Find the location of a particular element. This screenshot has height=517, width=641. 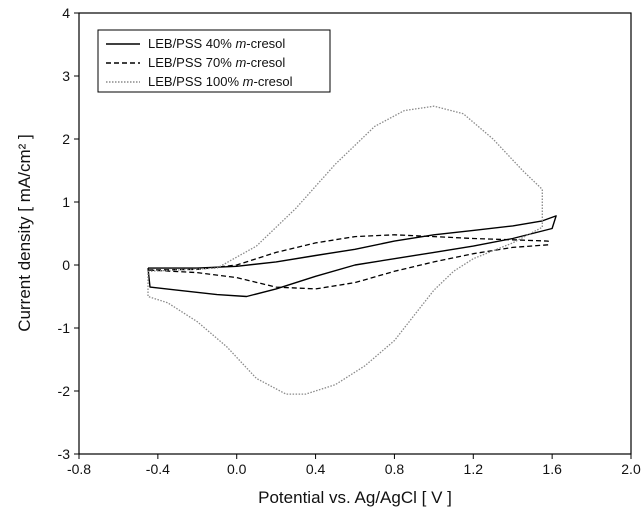

y-tick-label: -1 is located at coordinates (64, 328).